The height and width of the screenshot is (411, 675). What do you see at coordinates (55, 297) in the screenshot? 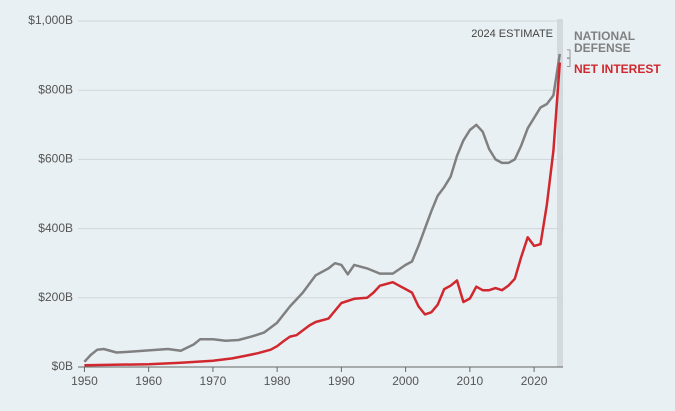
I see `y-tick-label: $200B` at bounding box center [55, 297].